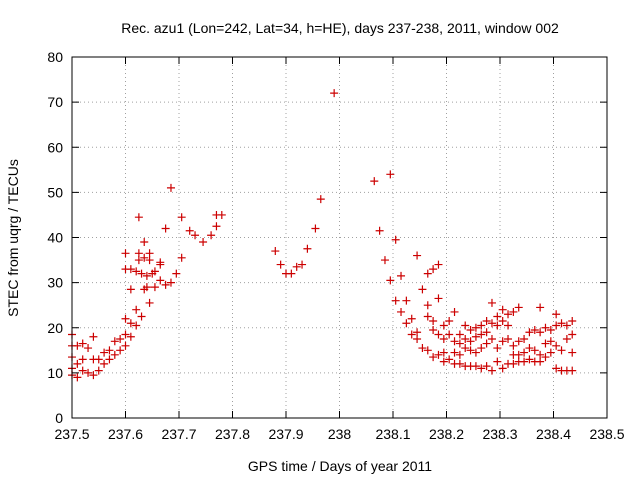 Image resolution: width=640 pixels, height=480 pixels. I want to click on y-tick-label: 30, so click(55, 283).